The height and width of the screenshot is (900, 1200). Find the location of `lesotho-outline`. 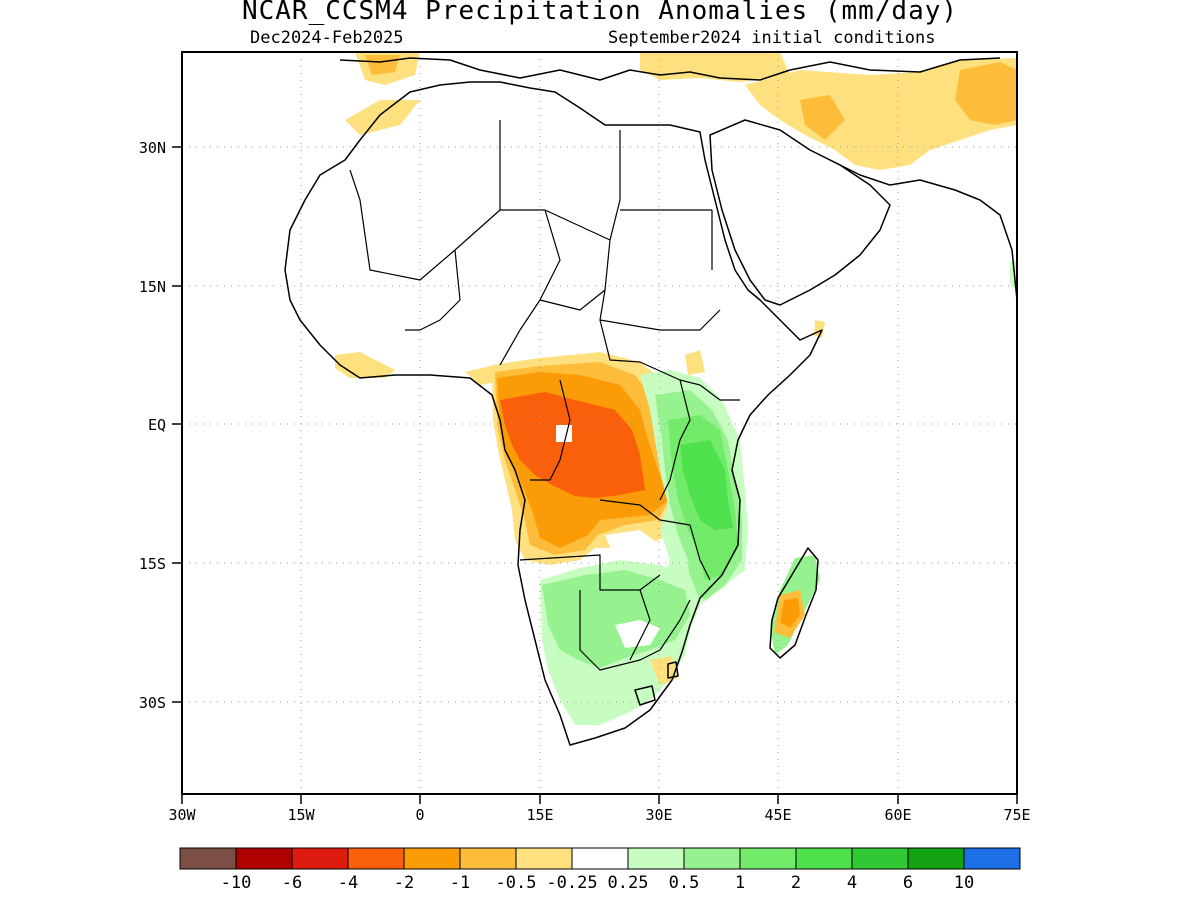

lesotho-outline is located at coordinates (645, 695).